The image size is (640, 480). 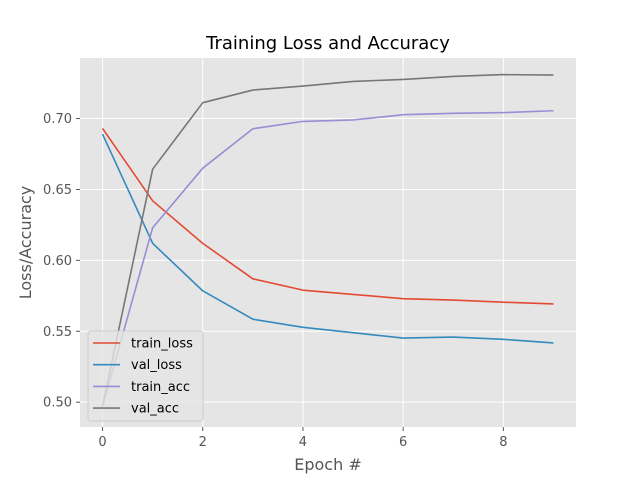 What do you see at coordinates (503, 442) in the screenshot?
I see `x-tick-label: 8` at bounding box center [503, 442].